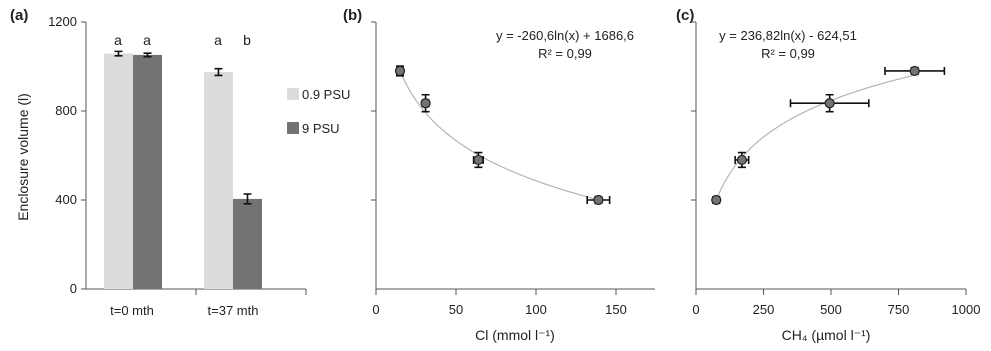 The width and height of the screenshot is (991, 351). I want to click on panel-b-label: (b), so click(352, 15).